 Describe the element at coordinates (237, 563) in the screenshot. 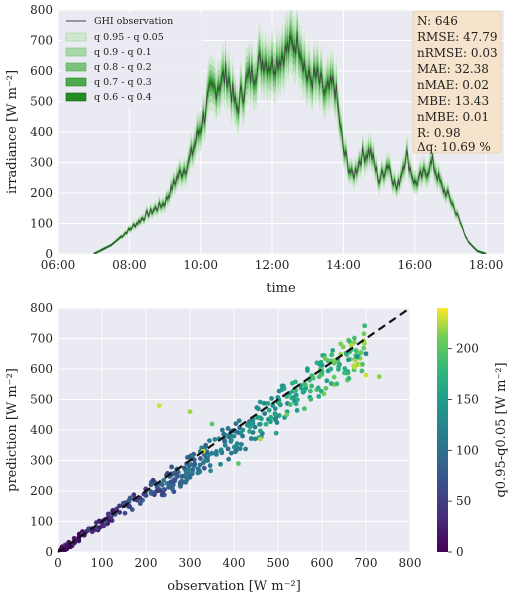

I see `scatter-x-ticks: 0 100 200 300 400 500 600 700 800` at that location.